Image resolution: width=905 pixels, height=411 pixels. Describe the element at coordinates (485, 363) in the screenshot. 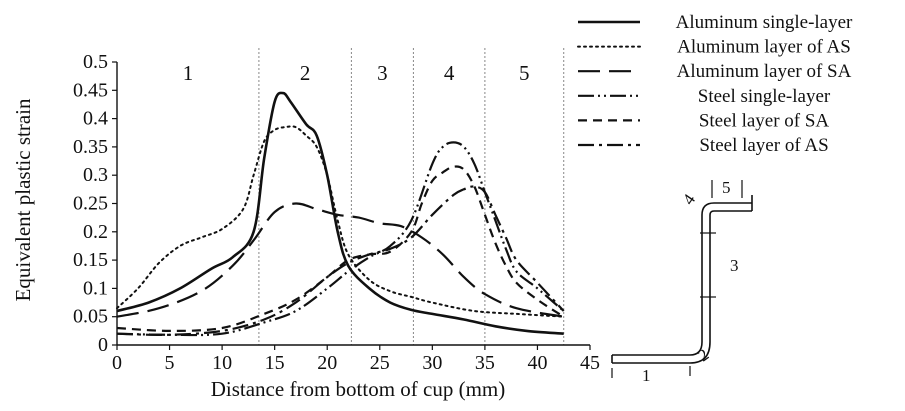

I see `x-tick-label: 35` at that location.